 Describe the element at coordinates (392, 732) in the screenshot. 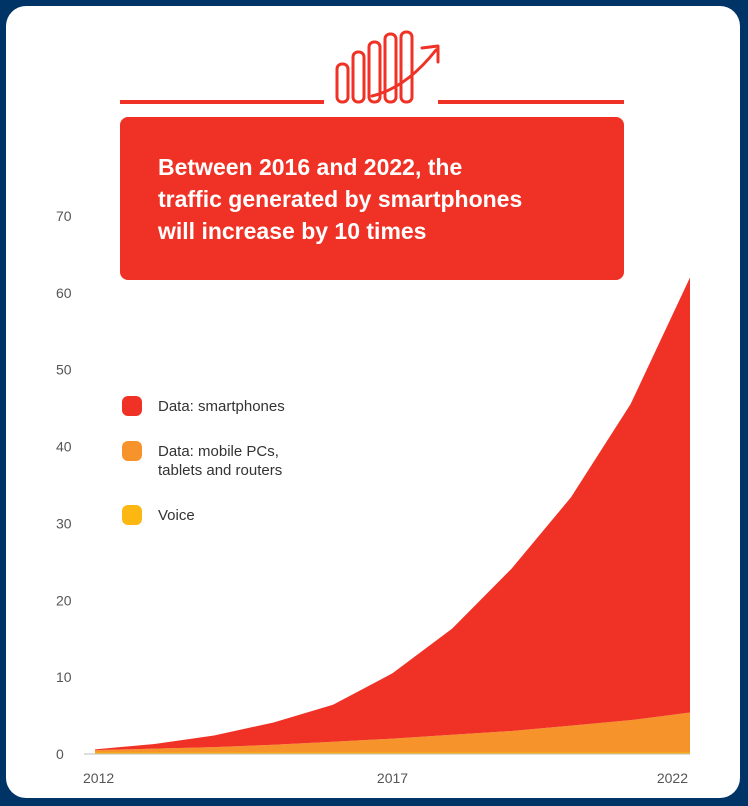

I see `series-area-data-mobile-pcs-tablets-and-routers` at that location.